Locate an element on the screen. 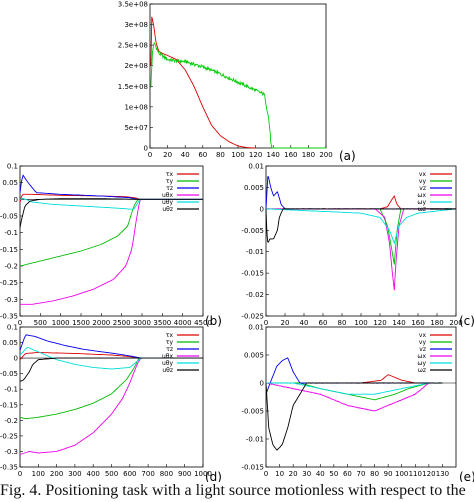 This screenshot has width=474, height=502. x-tick-label: 10 is located at coordinates (279, 474).